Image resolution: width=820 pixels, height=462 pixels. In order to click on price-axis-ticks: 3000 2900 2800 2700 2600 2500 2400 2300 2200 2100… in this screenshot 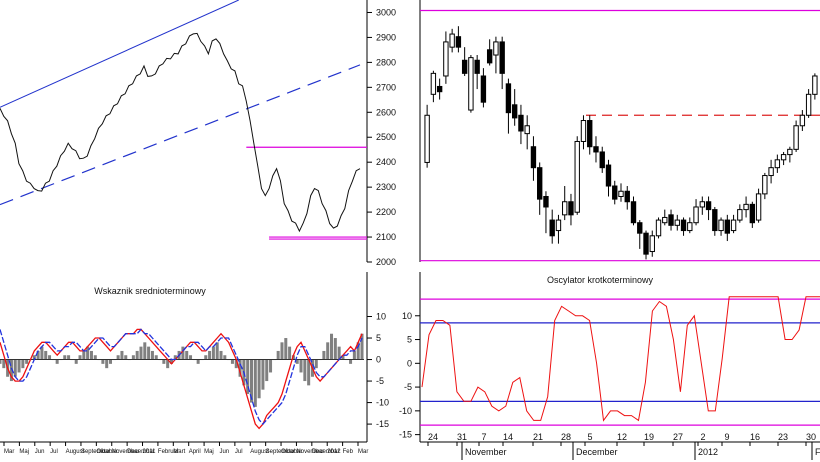, I will do `click(381, 137)`.